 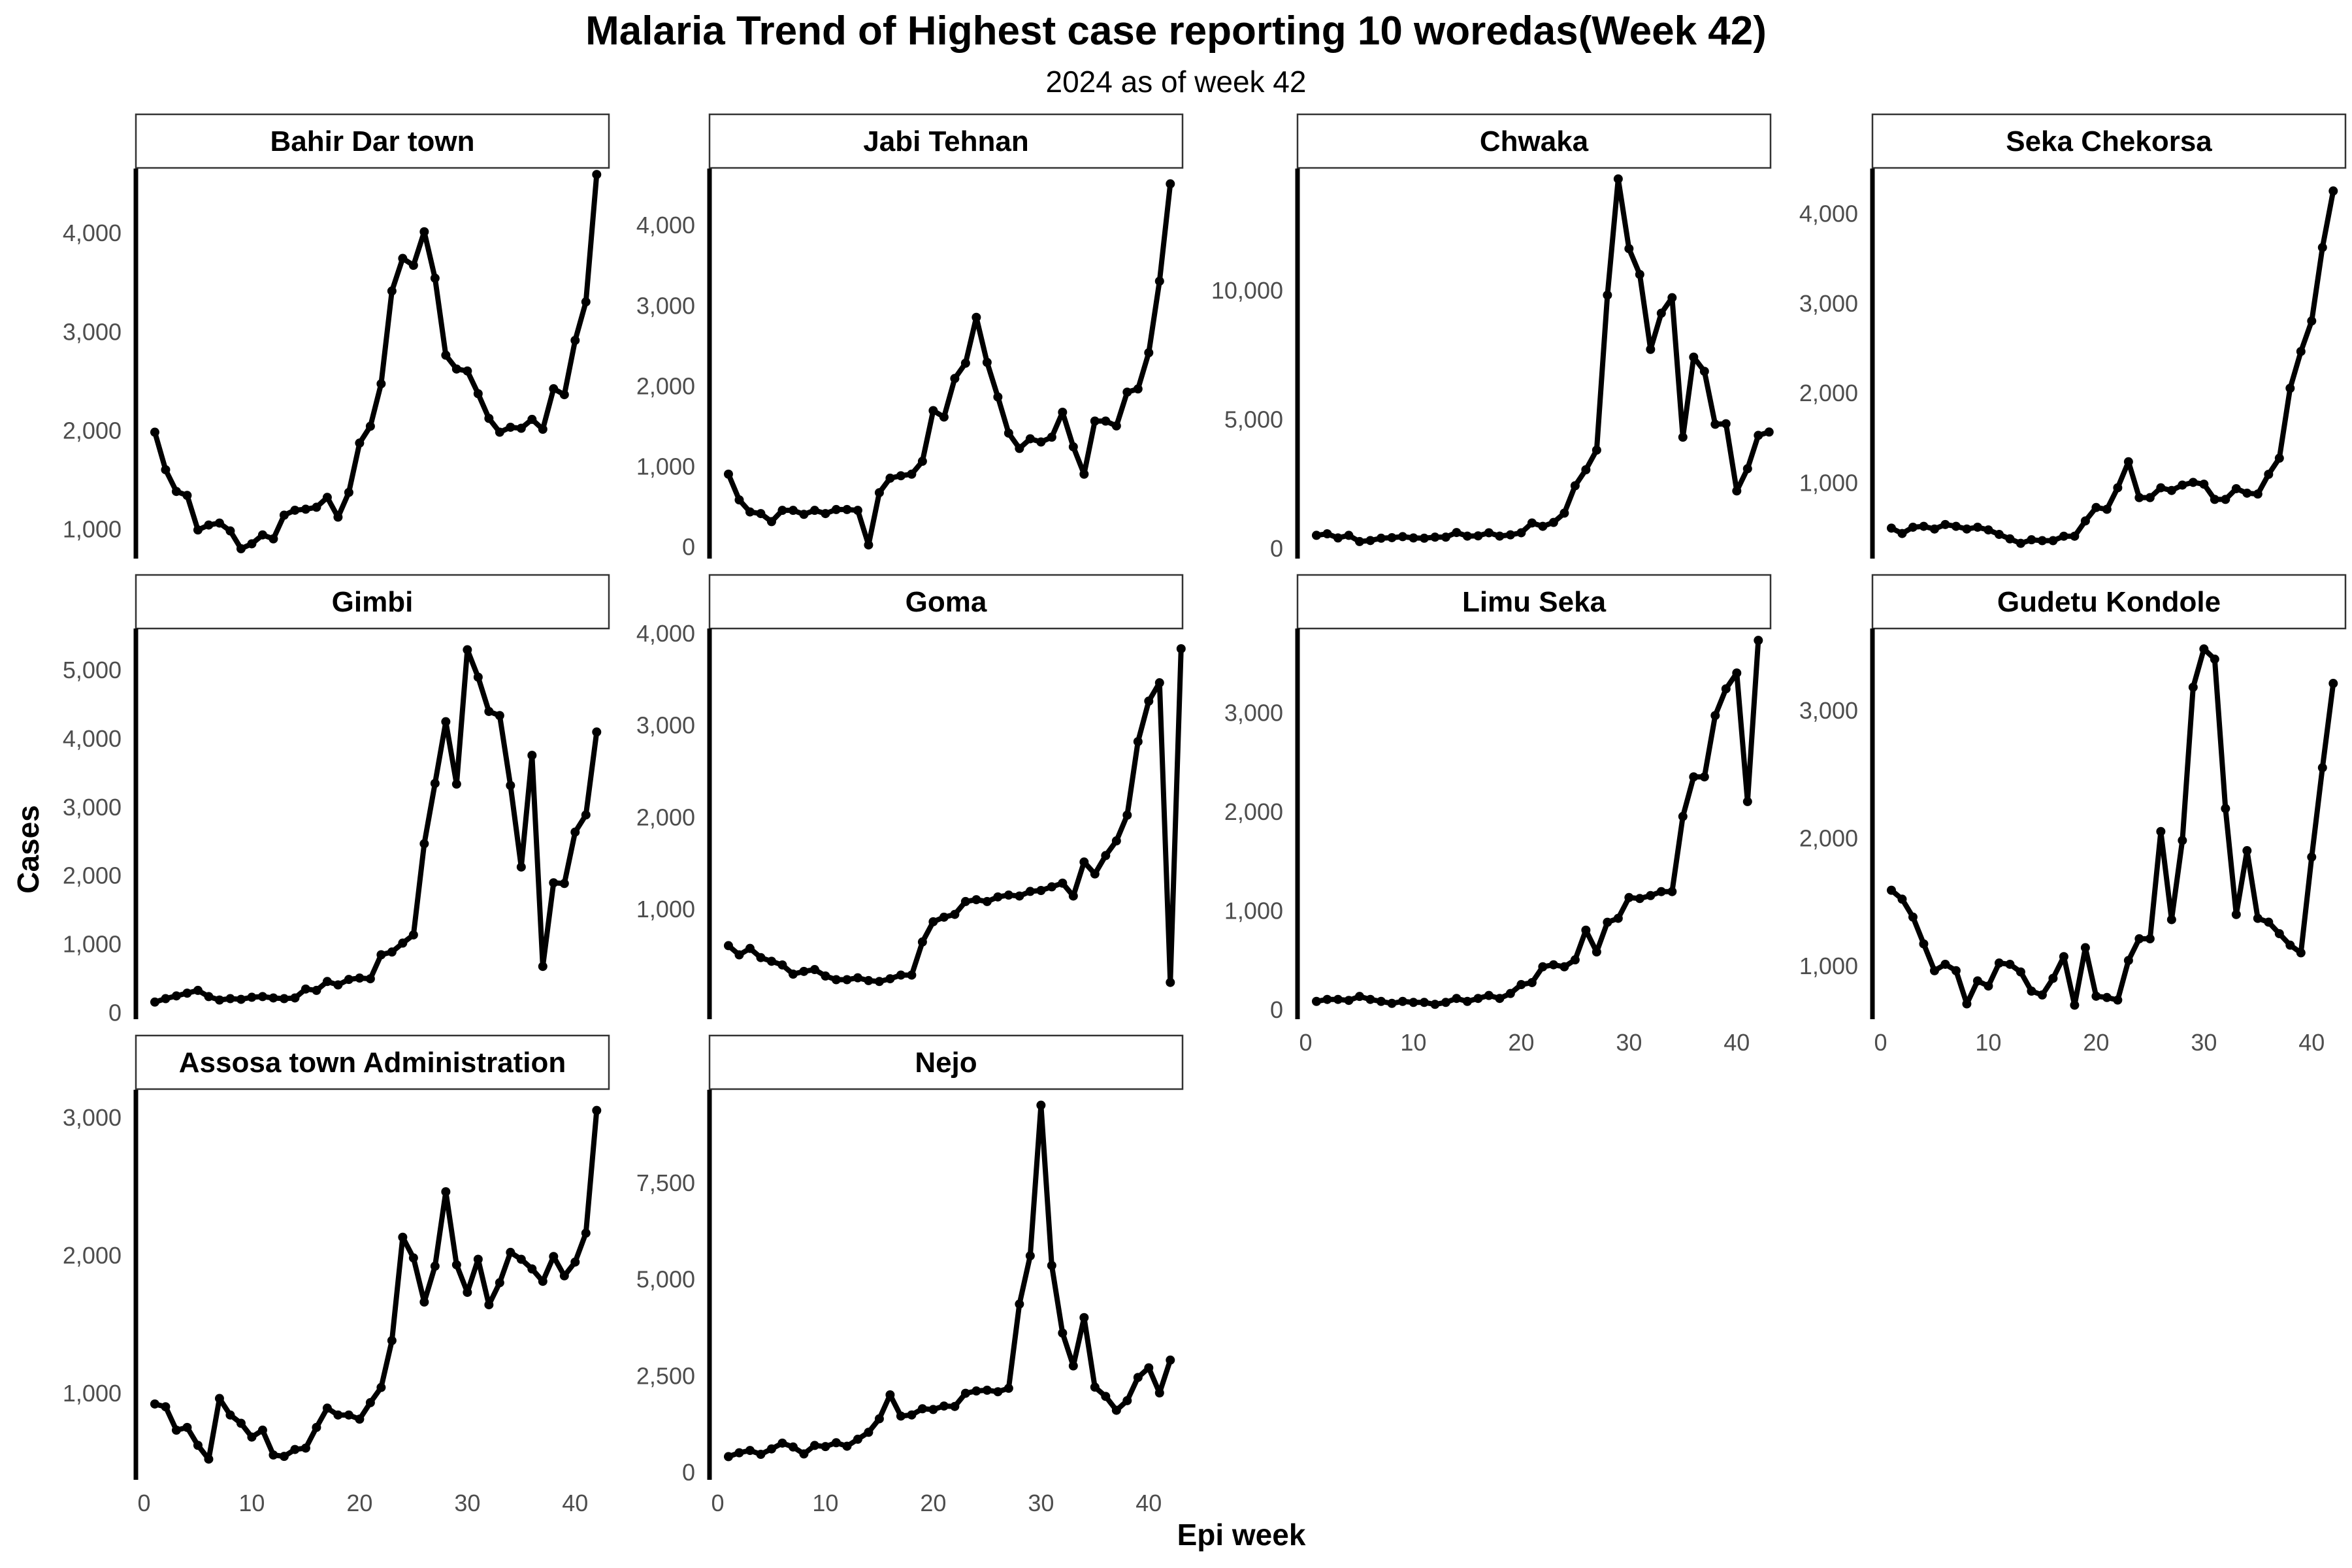 I want to click on panel-title: Seka Chekorsa, so click(x=2109, y=141).